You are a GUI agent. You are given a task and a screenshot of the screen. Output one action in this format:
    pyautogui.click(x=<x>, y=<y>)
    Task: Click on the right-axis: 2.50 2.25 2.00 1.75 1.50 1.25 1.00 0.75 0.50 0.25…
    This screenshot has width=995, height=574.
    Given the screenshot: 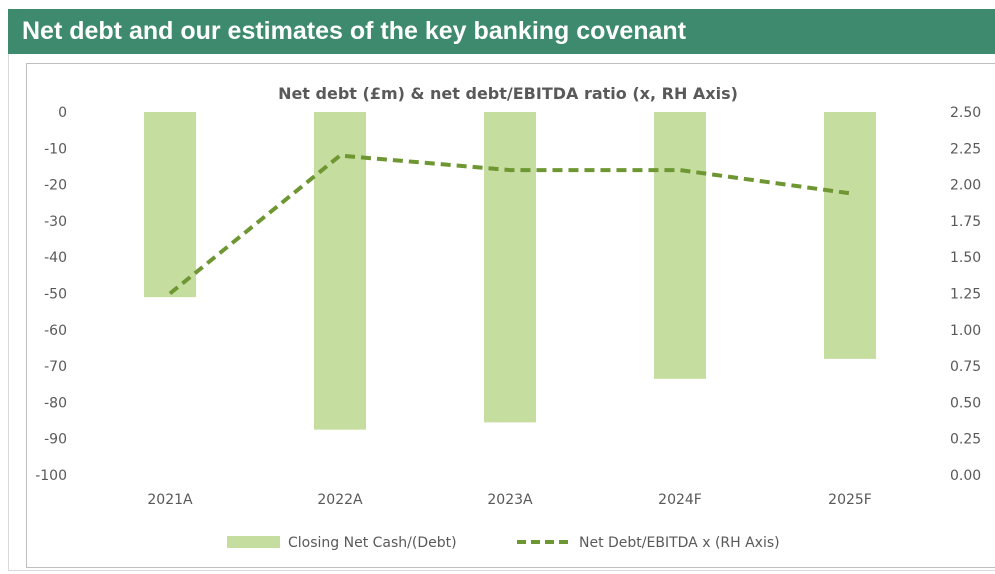 What is the action you would take?
    pyautogui.click(x=965, y=294)
    